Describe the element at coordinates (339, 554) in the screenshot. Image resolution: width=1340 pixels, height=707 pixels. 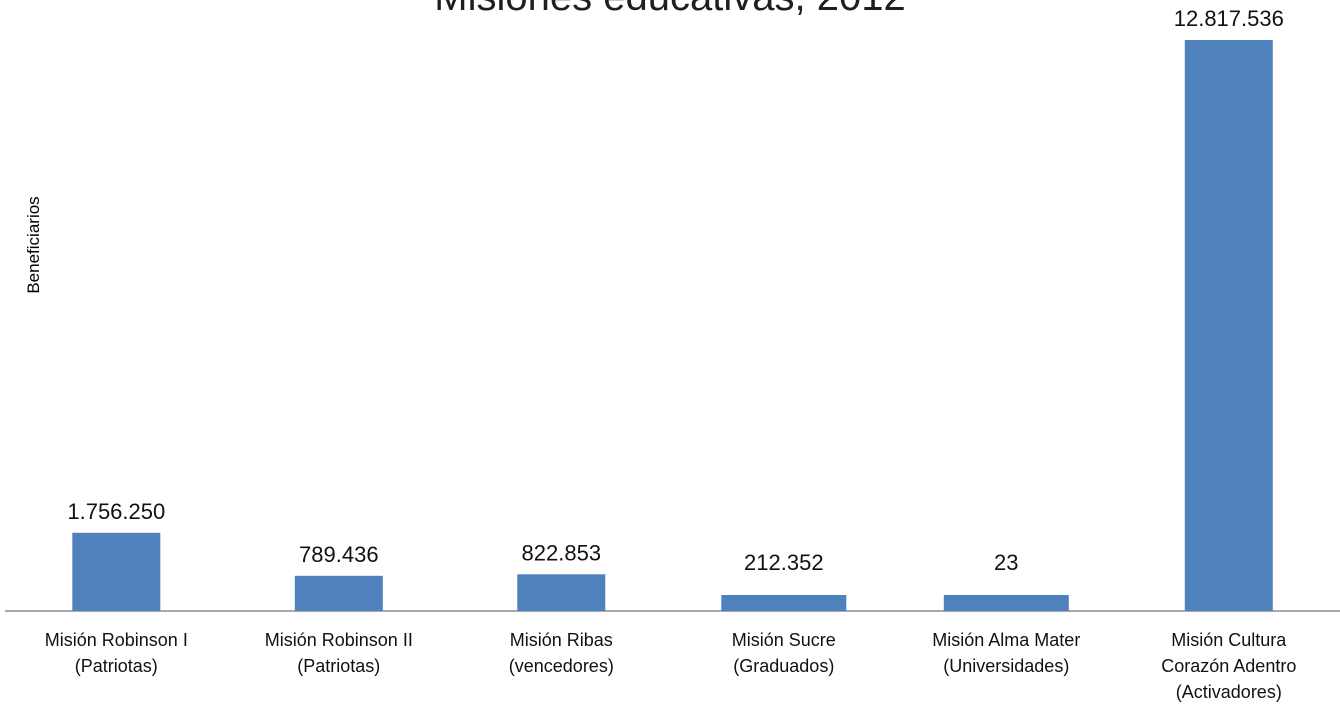
I see `bar-value-label: 789.436` at that location.